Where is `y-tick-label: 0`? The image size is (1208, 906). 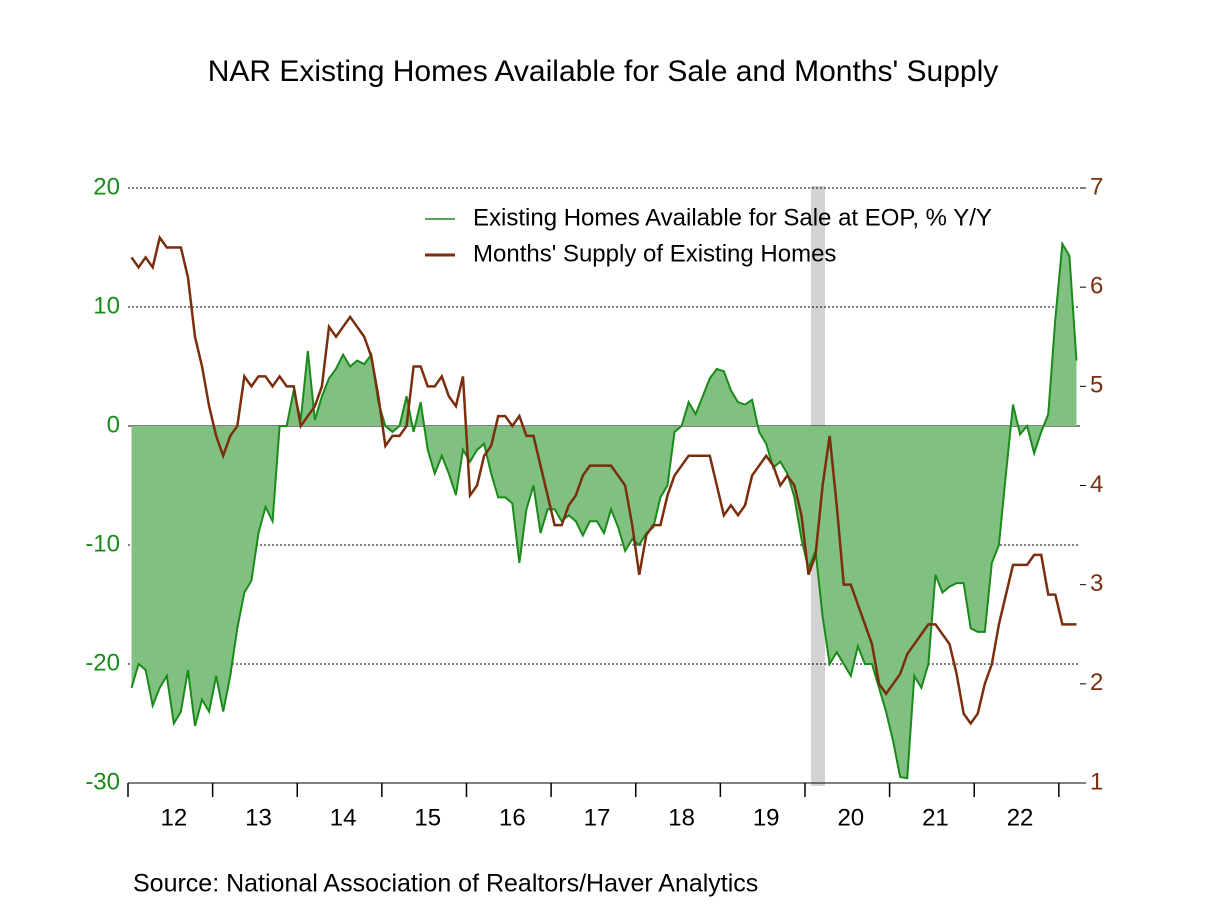
y-tick-label: 0 is located at coordinates (113, 424).